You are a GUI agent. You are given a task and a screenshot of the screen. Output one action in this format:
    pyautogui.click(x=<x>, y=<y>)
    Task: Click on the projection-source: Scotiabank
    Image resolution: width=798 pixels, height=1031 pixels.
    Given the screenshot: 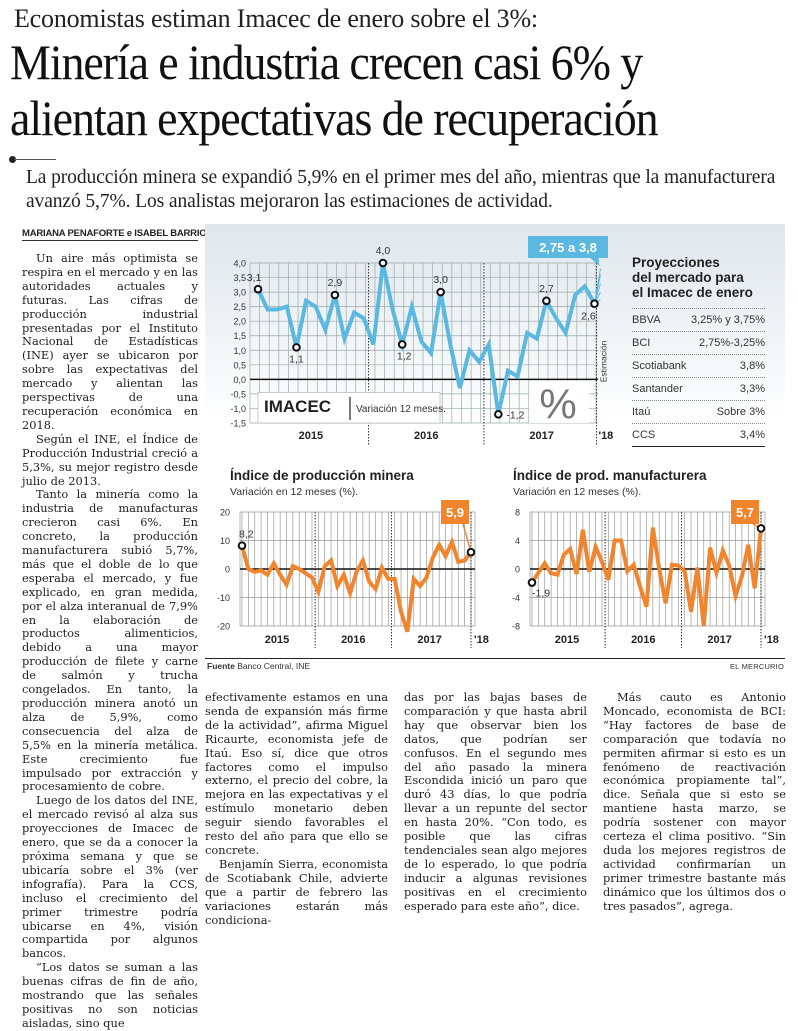 What is the action you would take?
    pyautogui.click(x=659, y=366)
    